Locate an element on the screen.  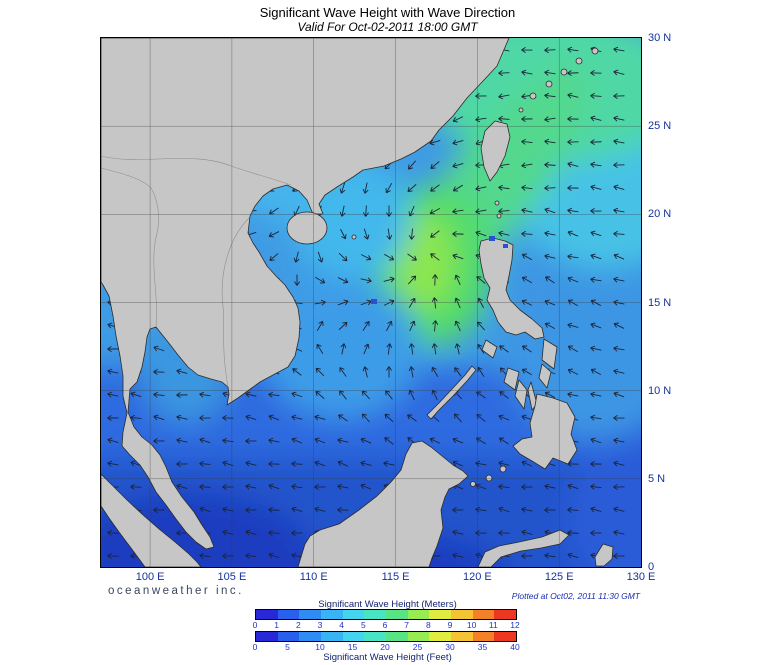
lat-axis-label: 20 N is located at coordinates (660, 214).